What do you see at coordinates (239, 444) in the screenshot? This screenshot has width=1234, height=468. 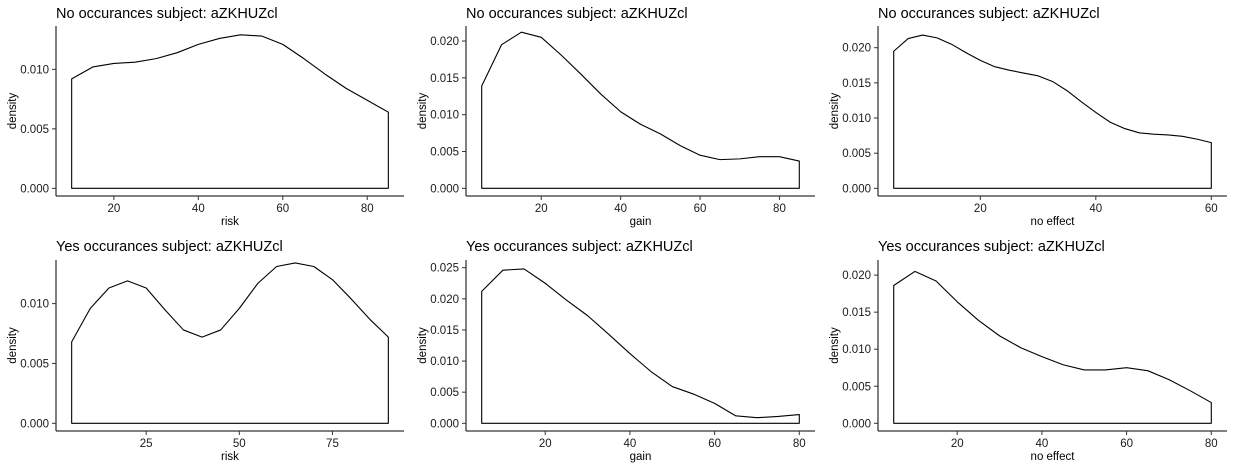 I see `x-tick-label: 50` at bounding box center [239, 444].